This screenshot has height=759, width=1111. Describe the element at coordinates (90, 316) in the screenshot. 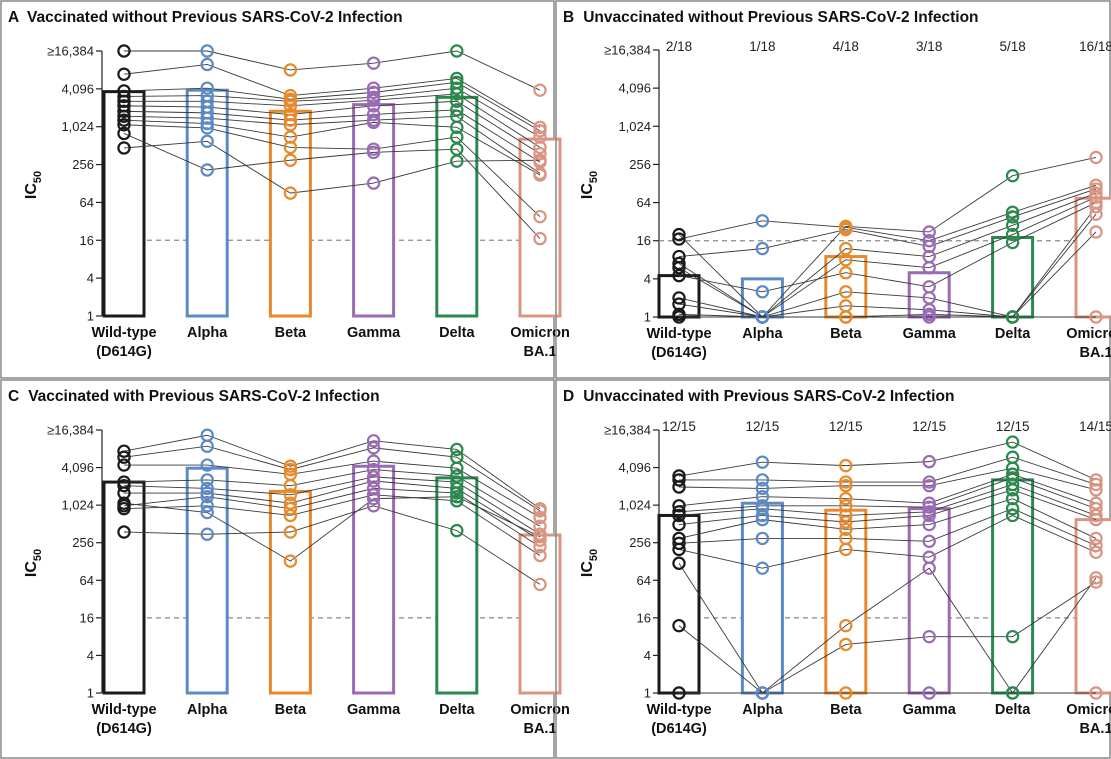

I see `y-tick-label: 1` at that location.